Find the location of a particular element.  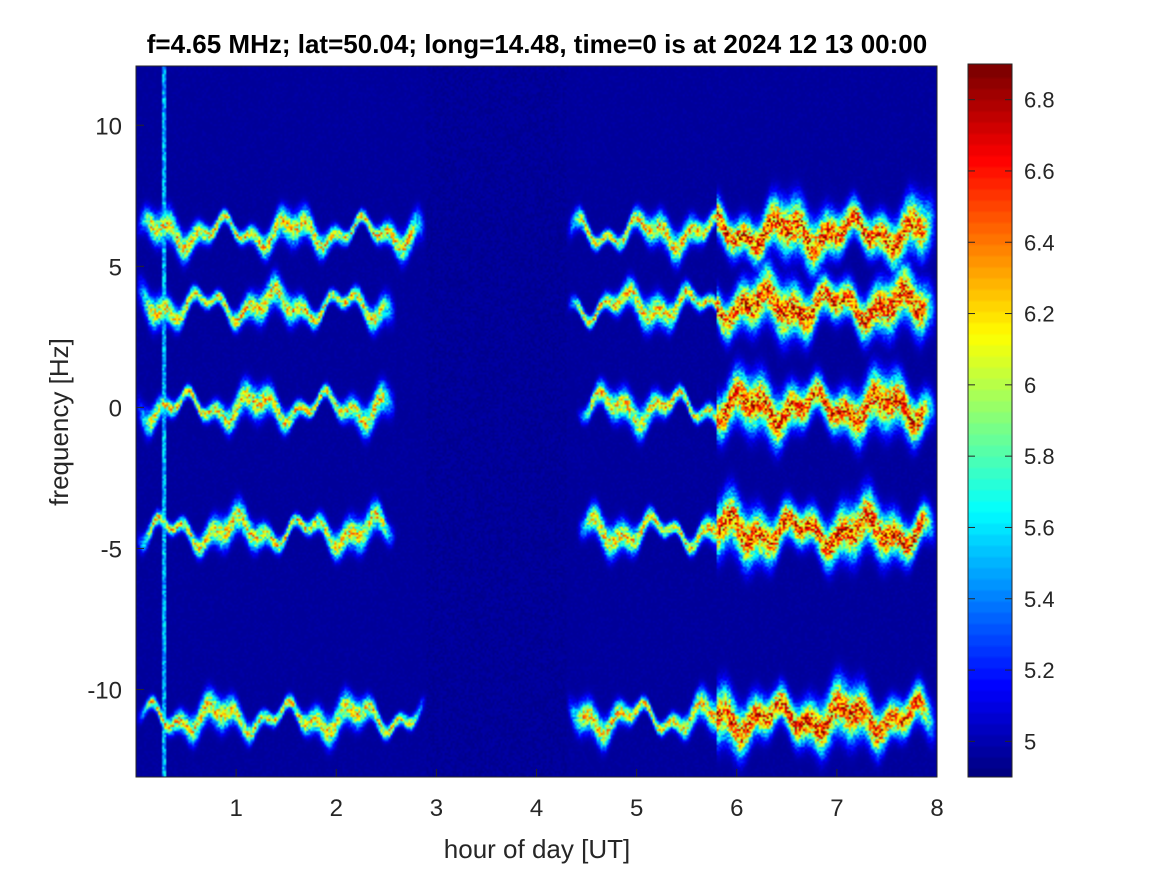

x-tick-label: 8 is located at coordinates (936, 808).